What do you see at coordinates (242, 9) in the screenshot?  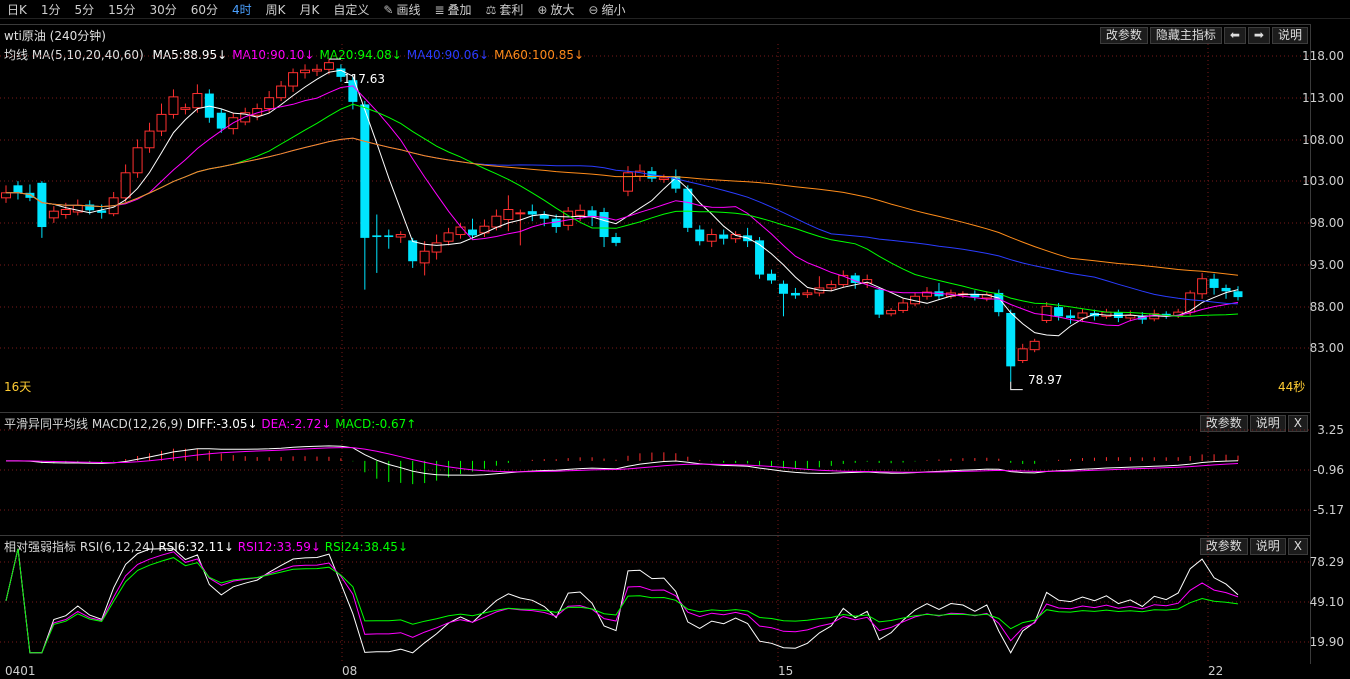 I see `timeframe-6: 4时` at bounding box center [242, 9].